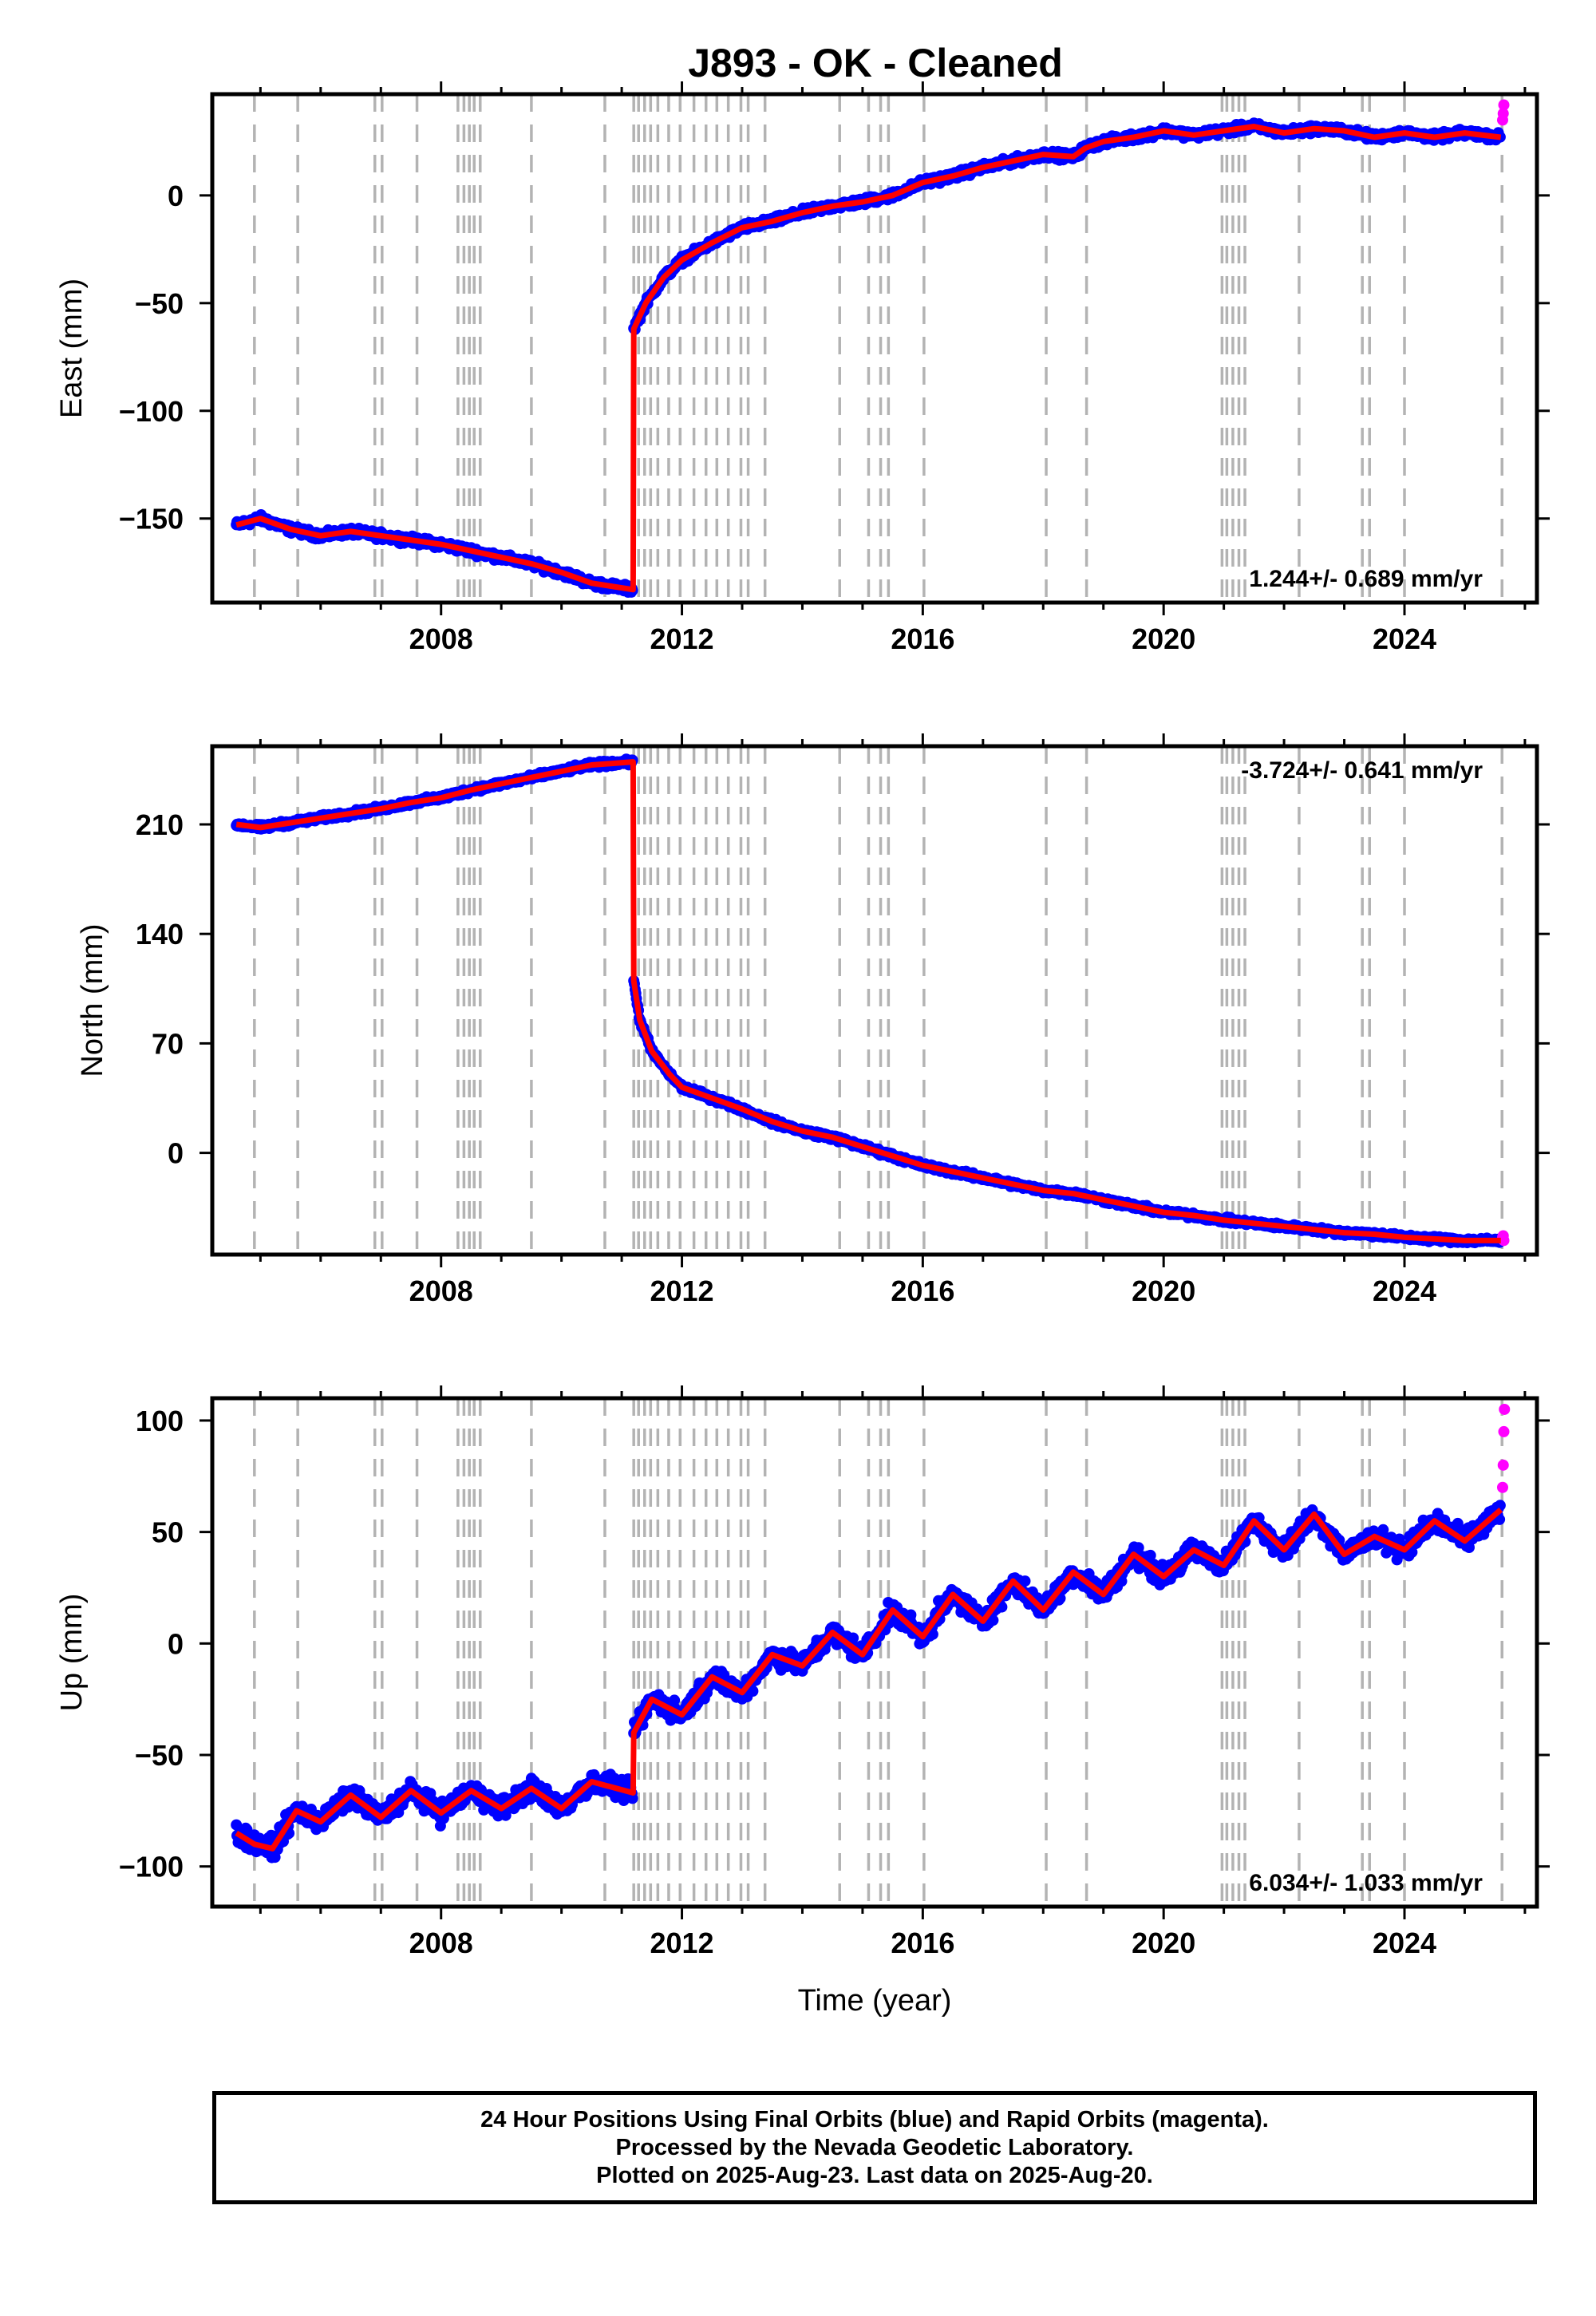 The height and width of the screenshot is (2316, 1596). Describe the element at coordinates (92, 1000) in the screenshot. I see `y-axis-label: North (mm)` at that location.